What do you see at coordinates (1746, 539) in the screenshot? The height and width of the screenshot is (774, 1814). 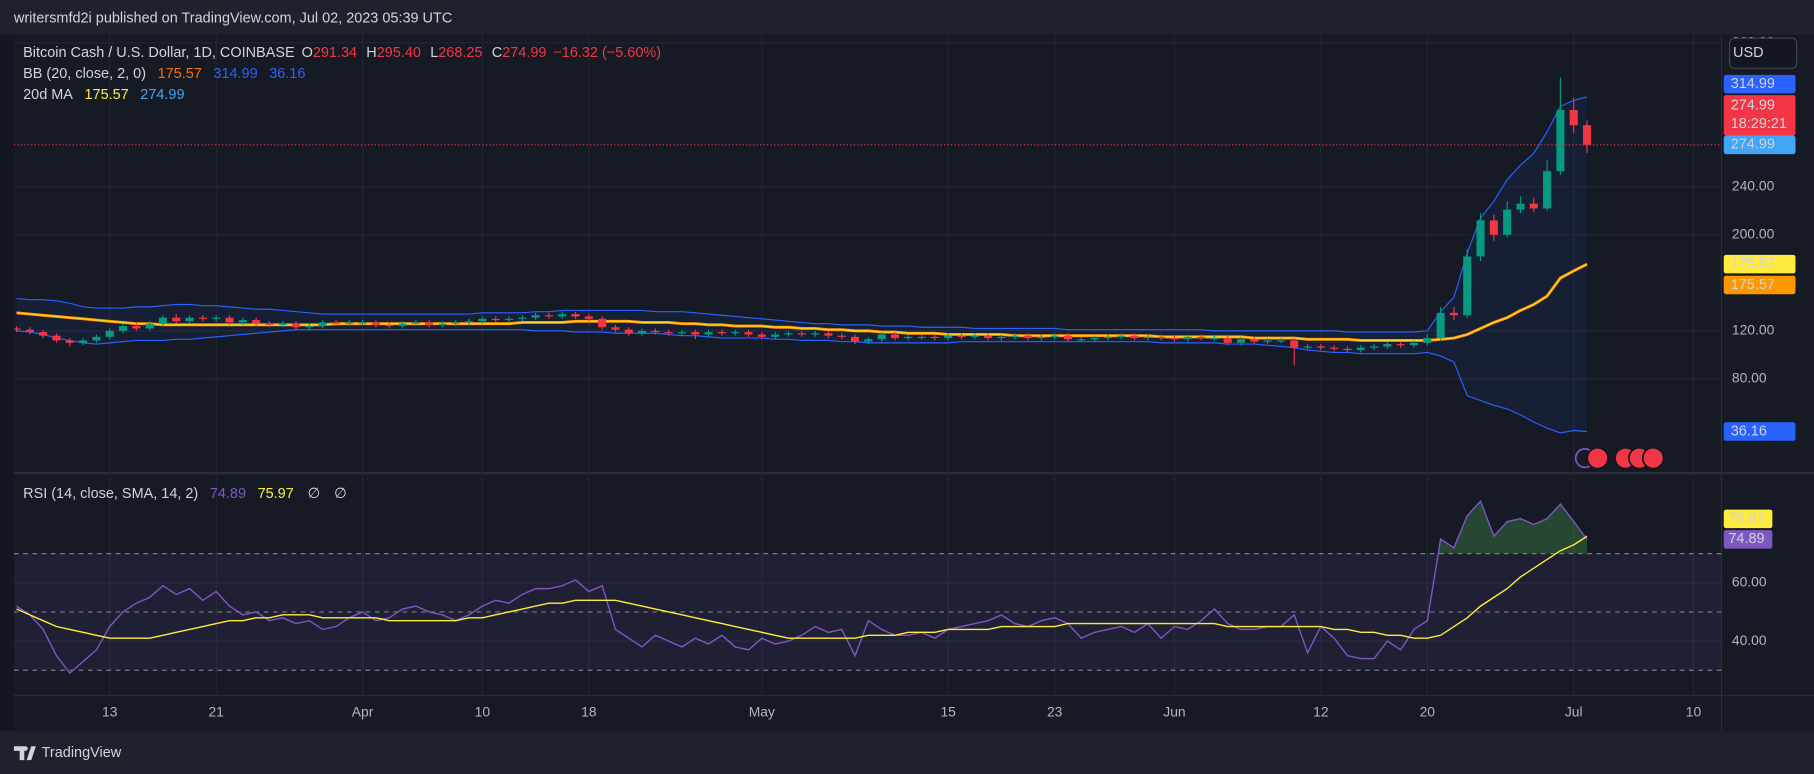 I see `value-badge-label: 74.89` at bounding box center [1746, 539].